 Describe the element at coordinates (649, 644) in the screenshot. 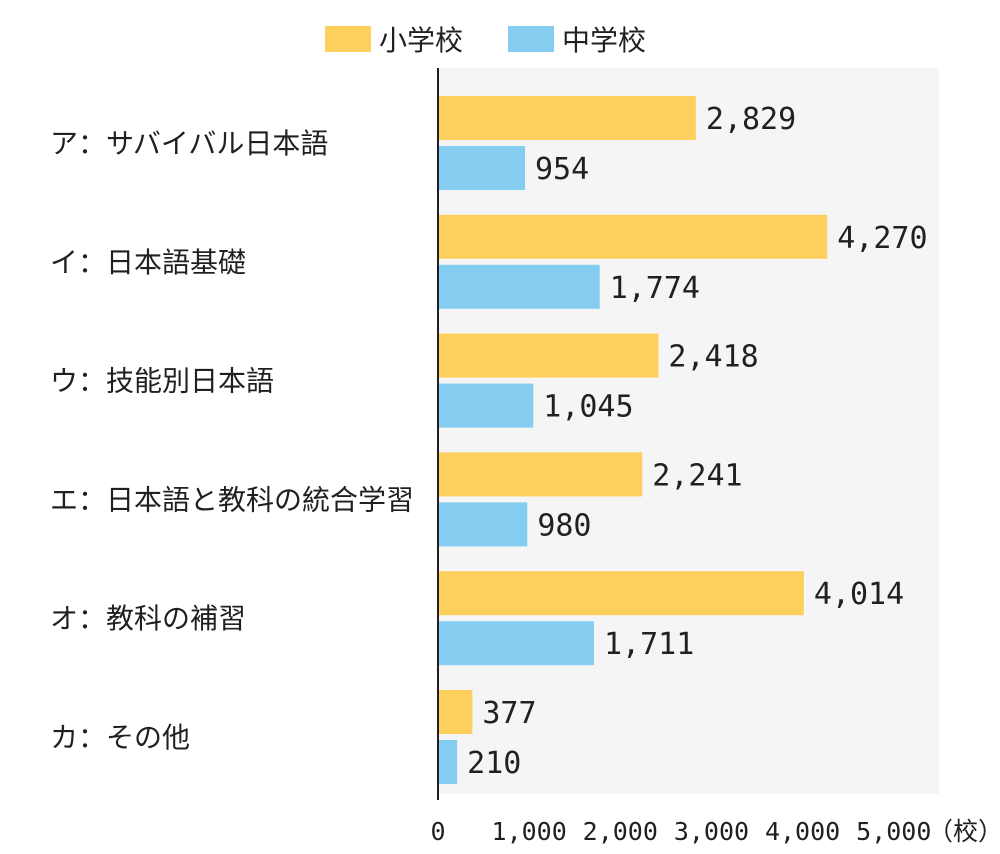

I see `value-label-junior-high: 1,711` at that location.